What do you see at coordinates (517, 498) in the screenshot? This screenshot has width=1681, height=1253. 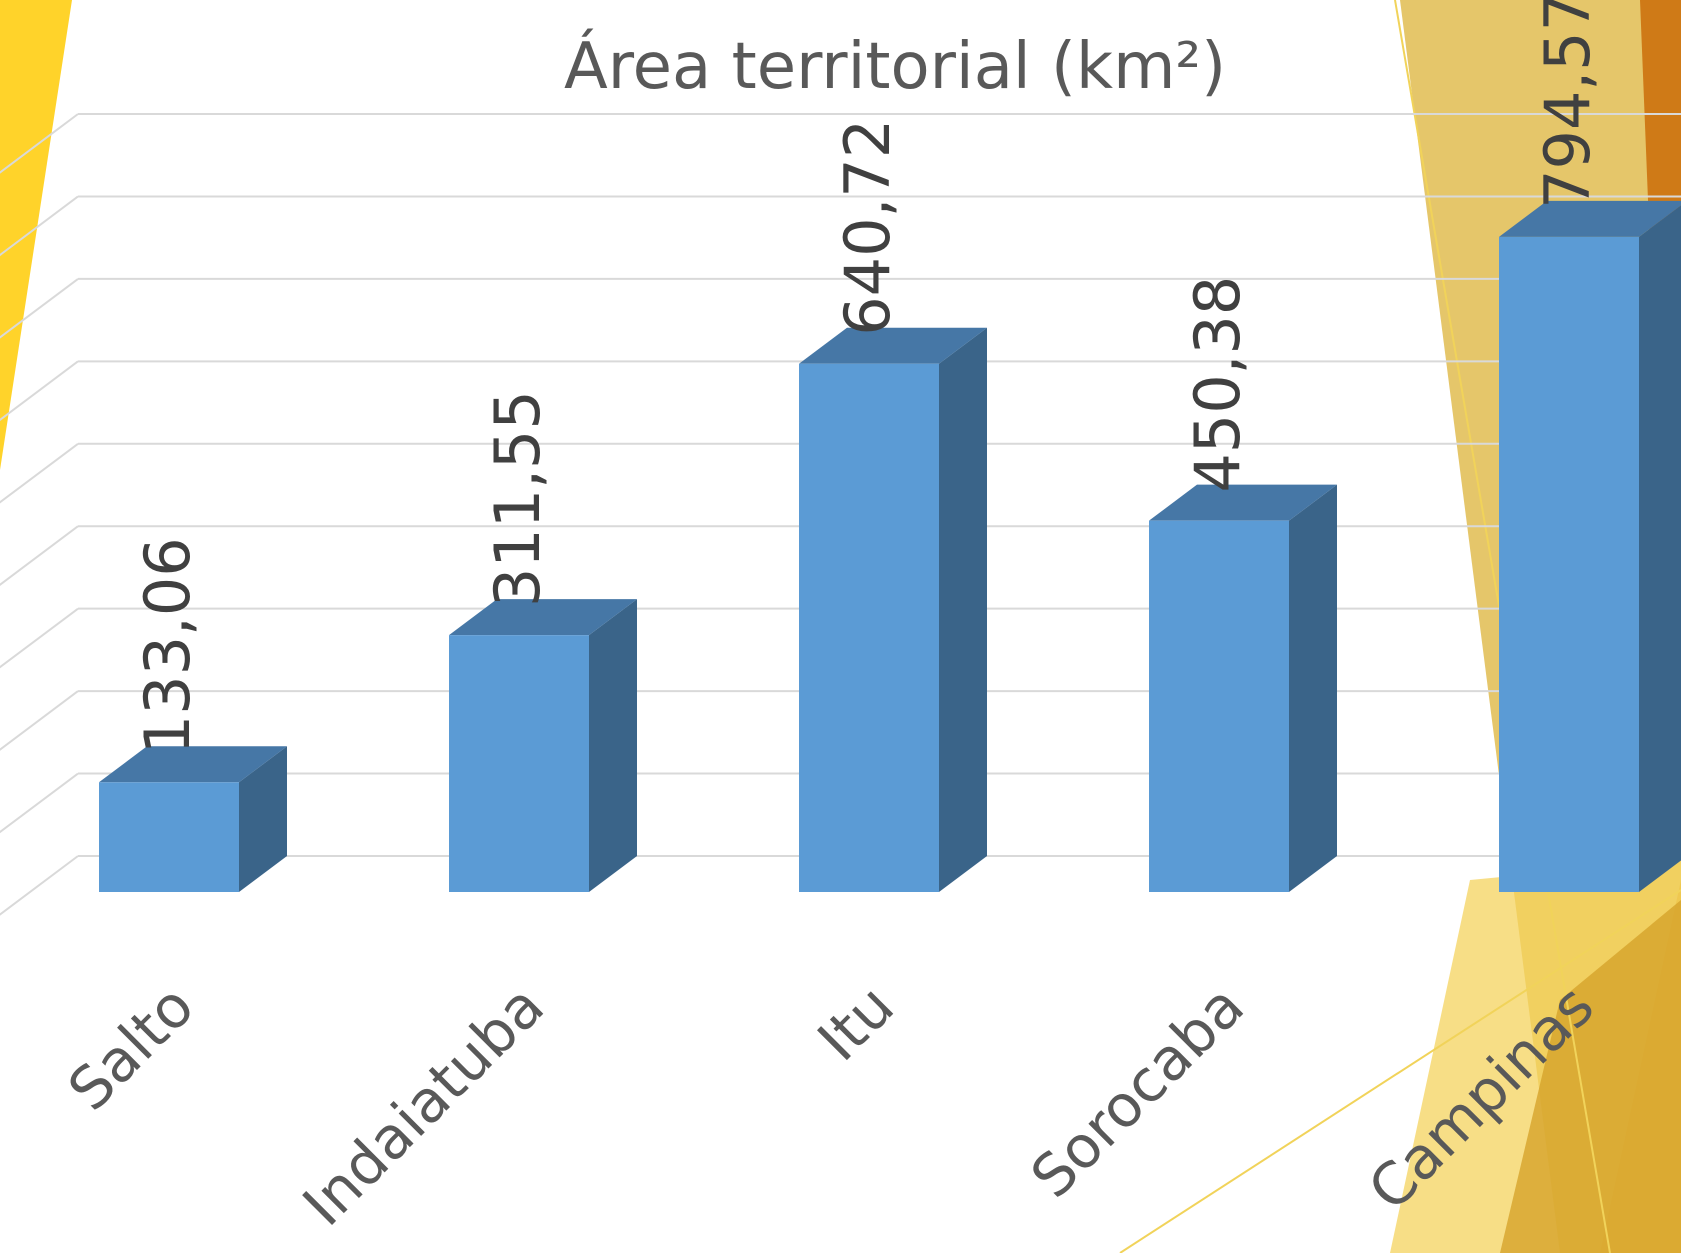 I see `value-label: 311,55` at bounding box center [517, 498].